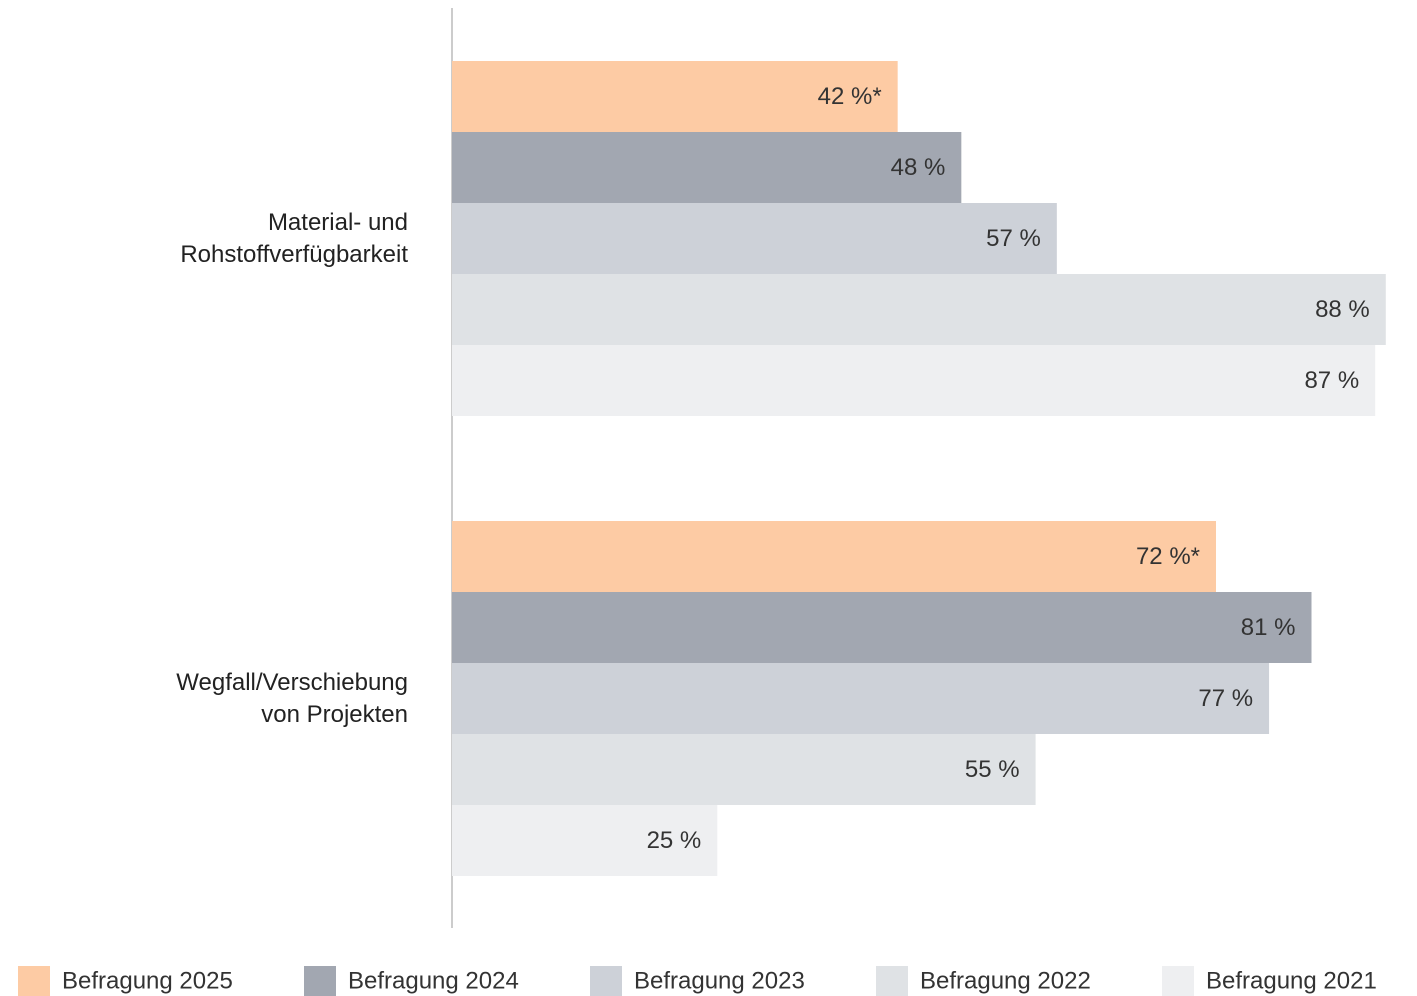  Describe the element at coordinates (147, 980) in the screenshot. I see `legend-label: Befragung 2025` at that location.